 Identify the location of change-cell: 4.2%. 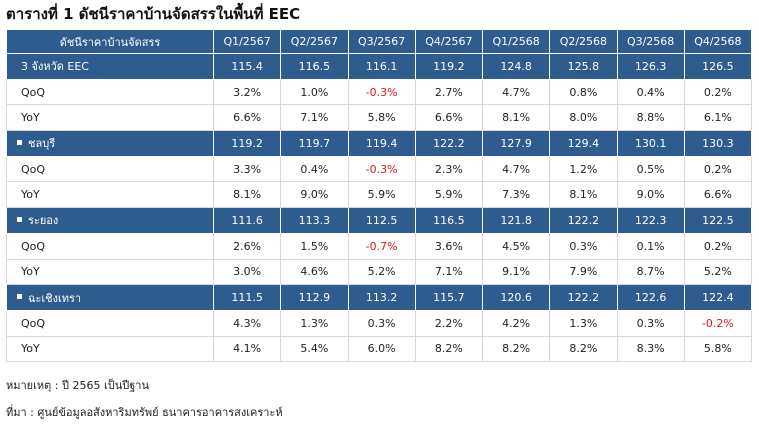
(516, 323).